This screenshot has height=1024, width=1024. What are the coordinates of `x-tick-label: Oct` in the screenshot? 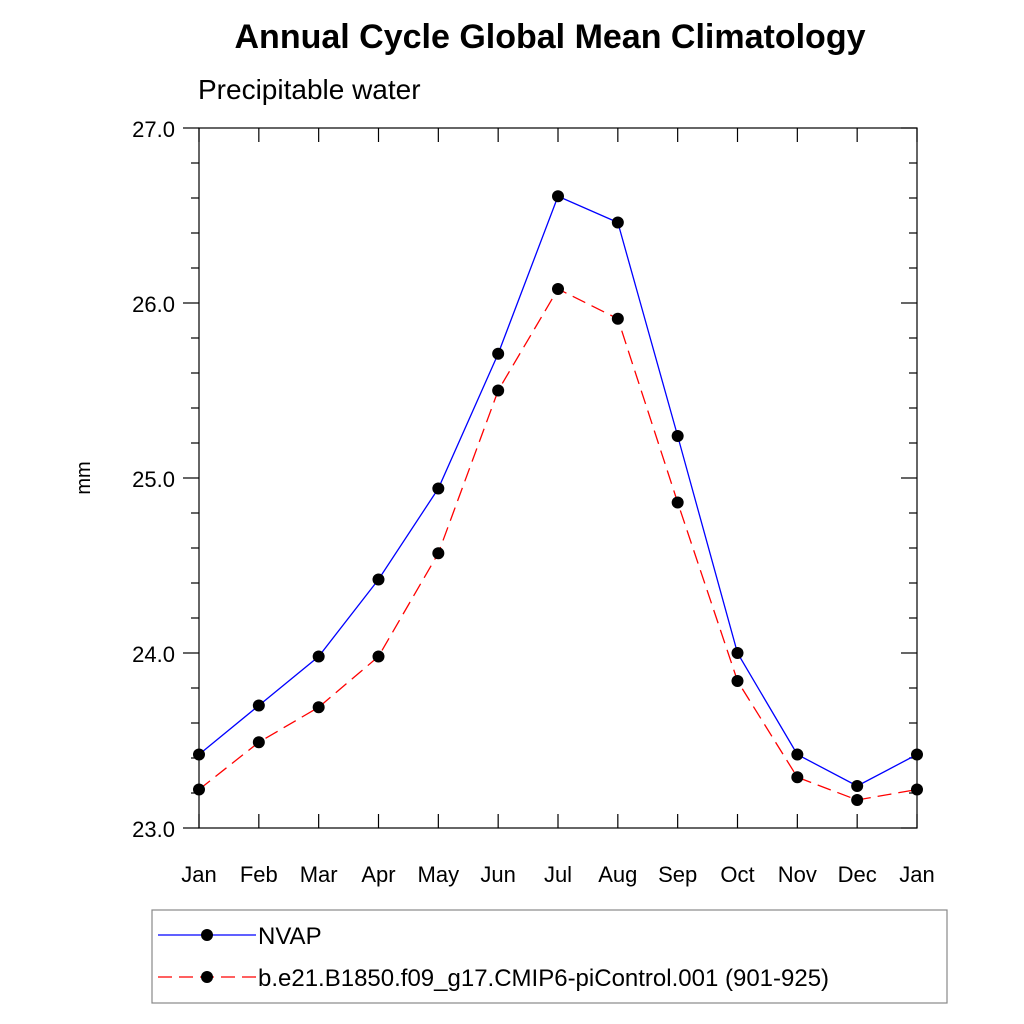 It's located at (737, 874).